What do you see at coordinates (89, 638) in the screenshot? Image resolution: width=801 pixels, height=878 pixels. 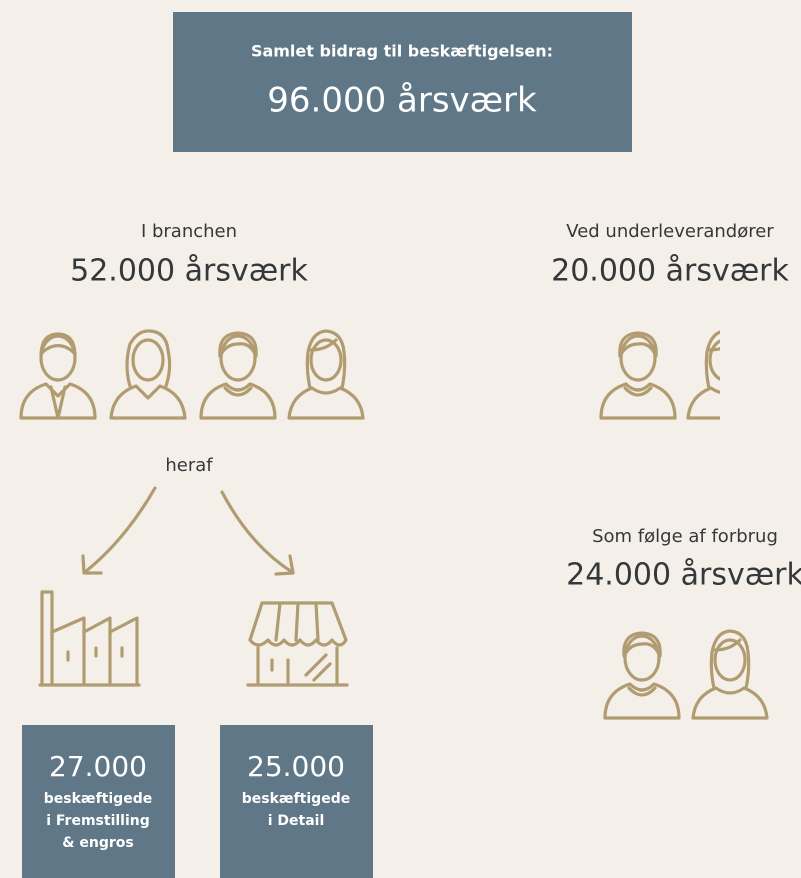 I see `factory-icon` at bounding box center [89, 638].